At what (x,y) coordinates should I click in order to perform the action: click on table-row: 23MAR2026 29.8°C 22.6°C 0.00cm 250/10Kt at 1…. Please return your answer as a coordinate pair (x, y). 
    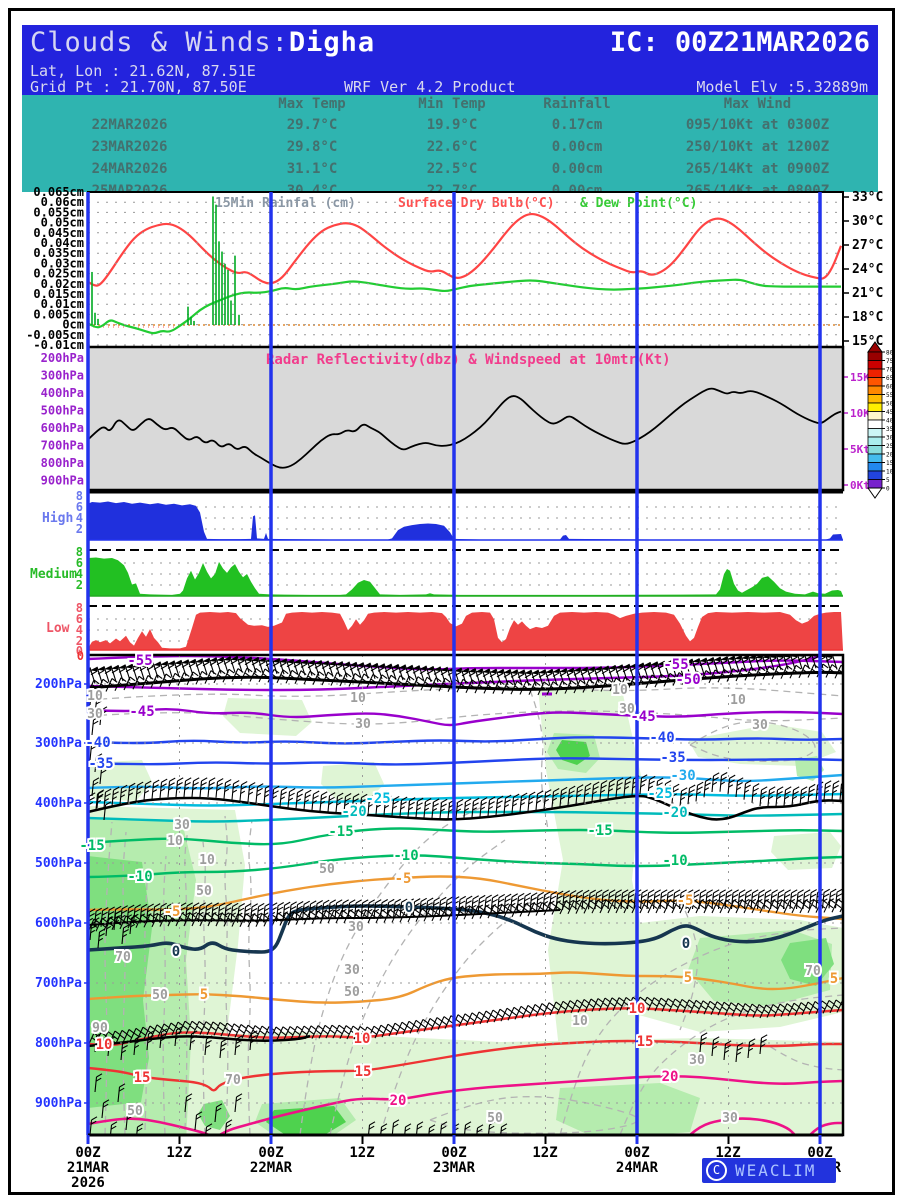
    Looking at the image, I should click on (450, 147).